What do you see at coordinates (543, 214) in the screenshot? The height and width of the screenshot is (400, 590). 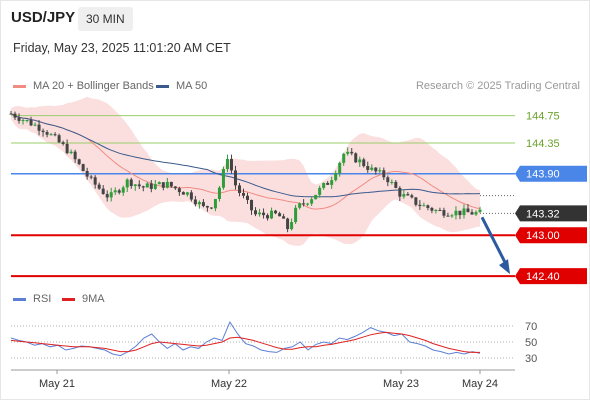 I see `last-price-tag: 143.32` at bounding box center [543, 214].